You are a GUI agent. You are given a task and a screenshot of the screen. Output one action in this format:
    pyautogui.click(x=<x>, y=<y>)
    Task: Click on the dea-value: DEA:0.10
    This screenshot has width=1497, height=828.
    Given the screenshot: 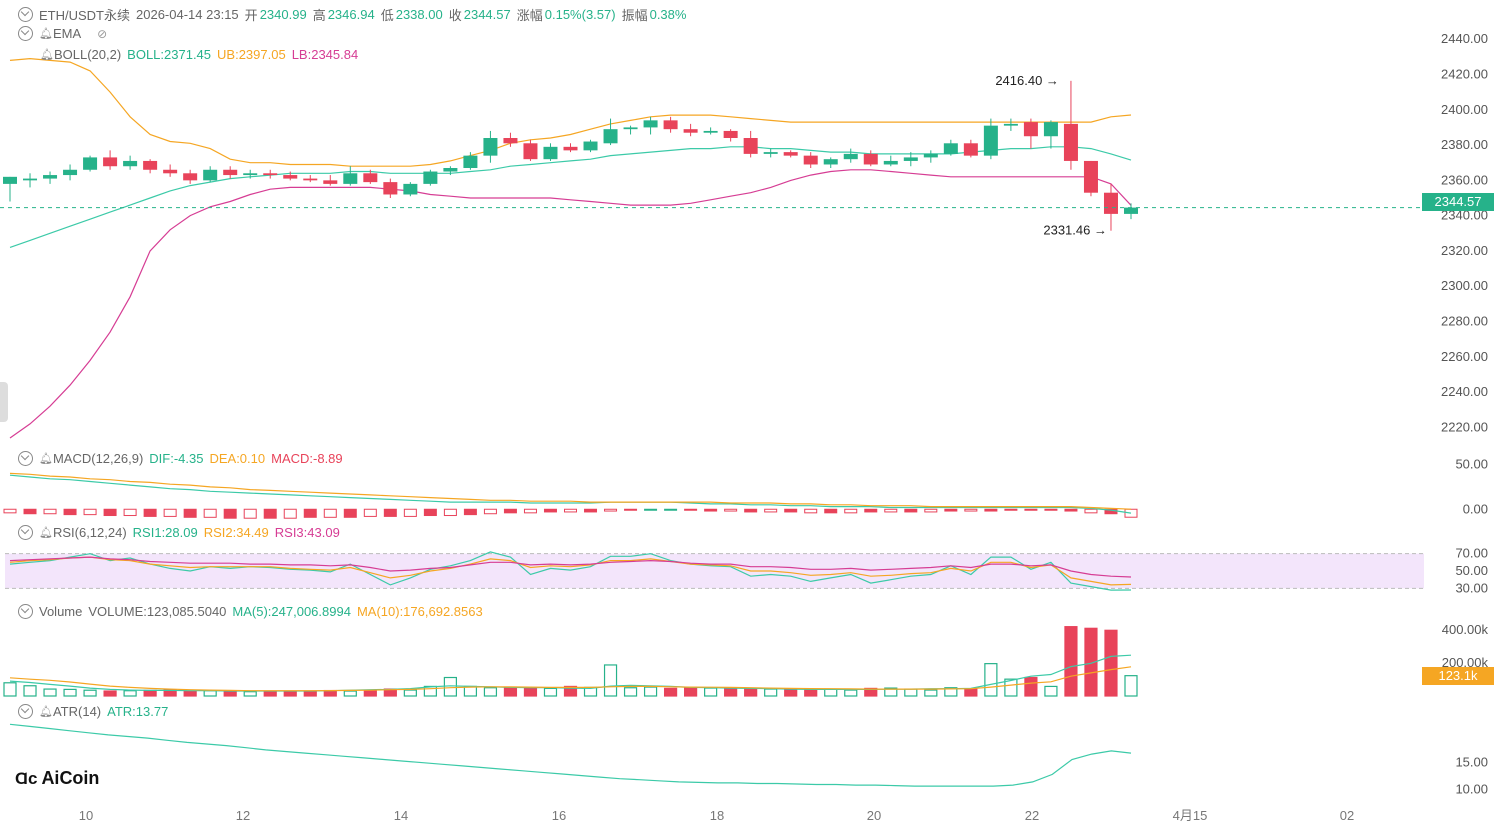 What is the action you would take?
    pyautogui.click(x=237, y=458)
    